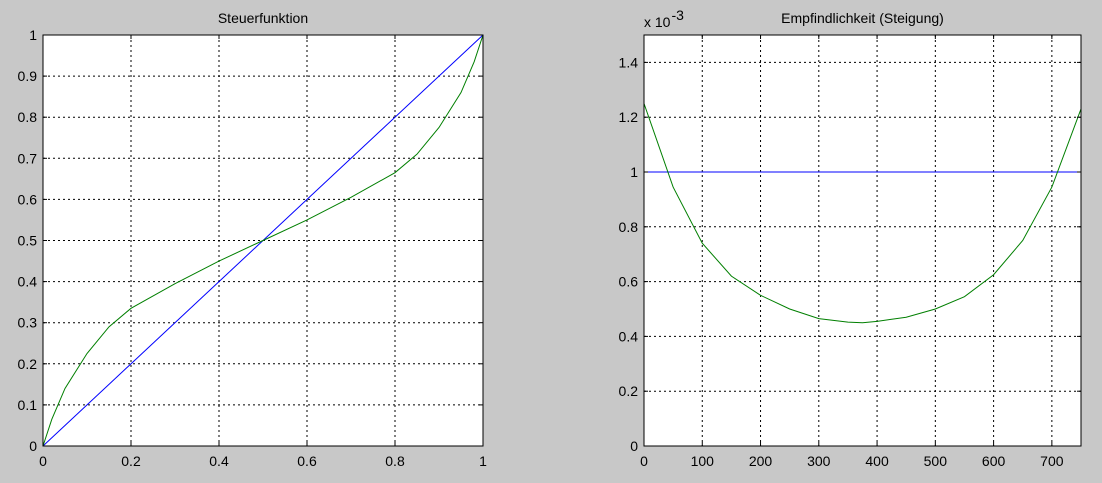 This screenshot has width=1102, height=483. I want to click on chart-2-x-tick-label: 0, so click(644, 461).